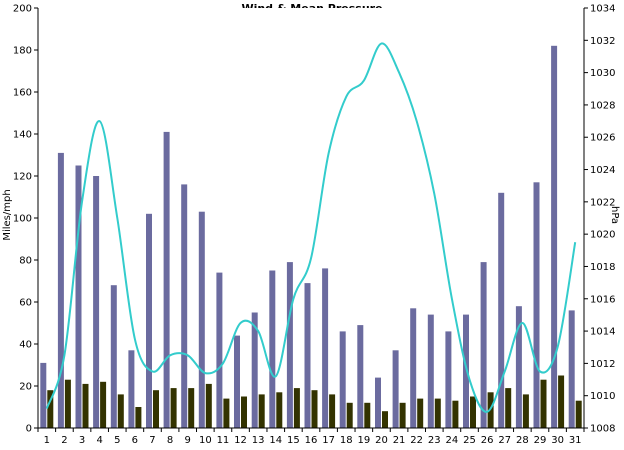  What do you see at coordinates (22, 9) in the screenshot?
I see `y-tick-label: 200` at bounding box center [22, 9].